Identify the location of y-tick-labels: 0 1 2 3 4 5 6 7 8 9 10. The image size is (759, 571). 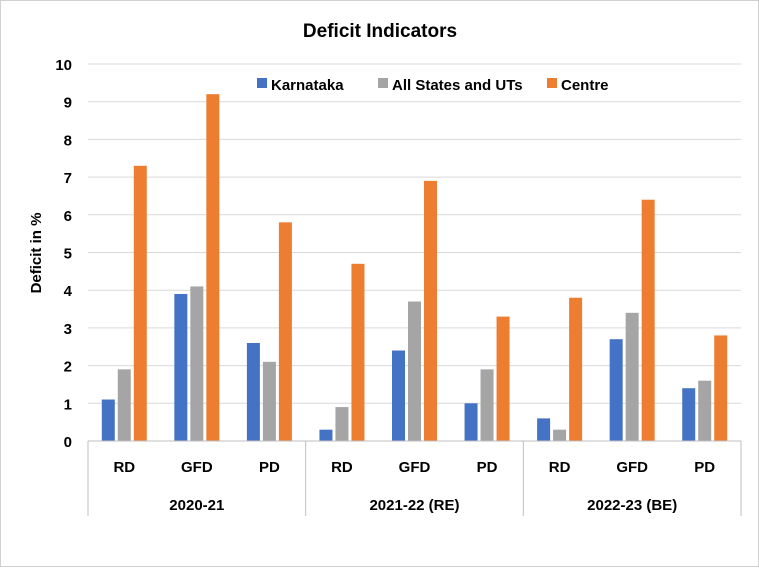
(63, 254).